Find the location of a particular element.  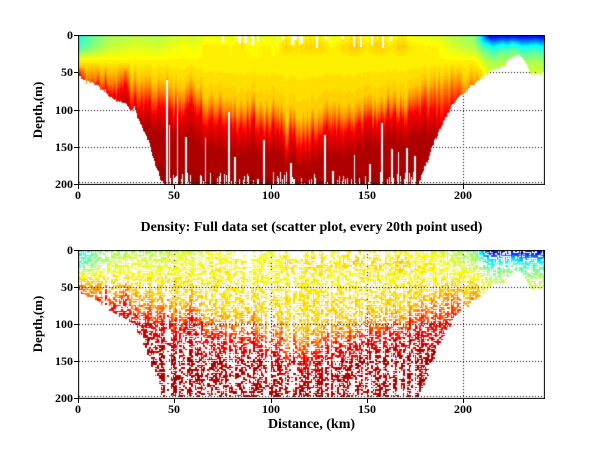

x-axis-label: Distance, (km) is located at coordinates (311, 424).